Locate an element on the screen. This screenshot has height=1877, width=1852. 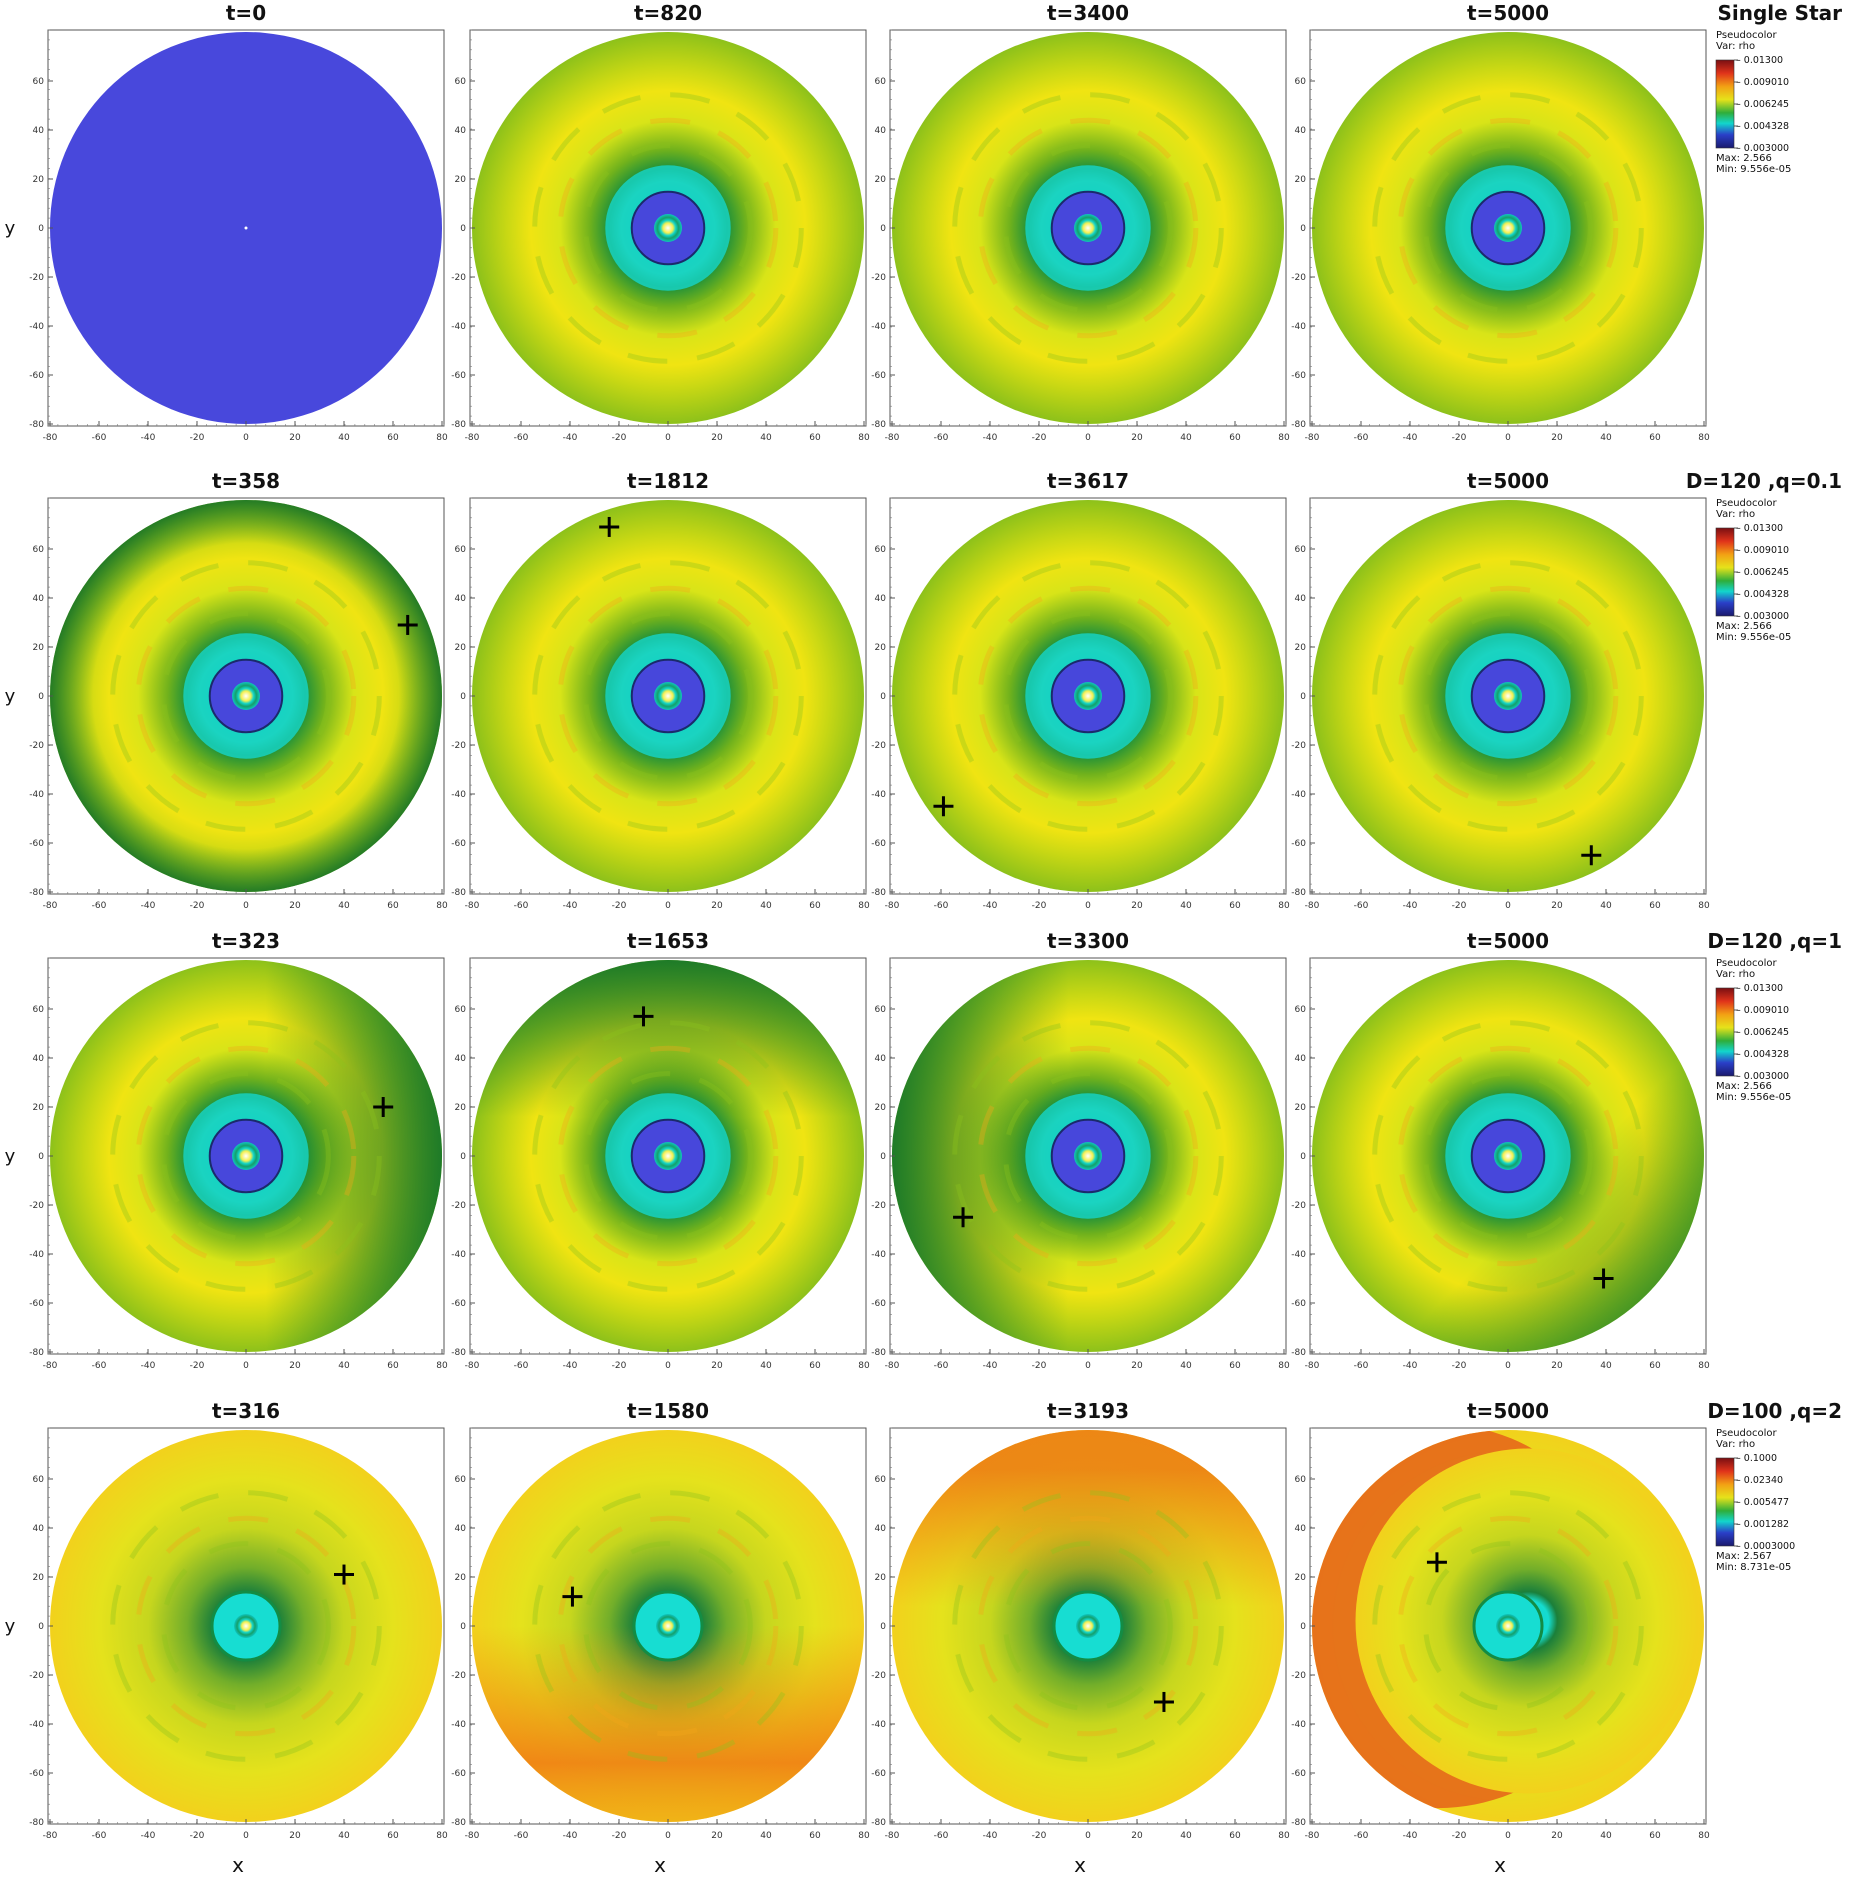
x-tick-label: -60 is located at coordinates (99, 438).